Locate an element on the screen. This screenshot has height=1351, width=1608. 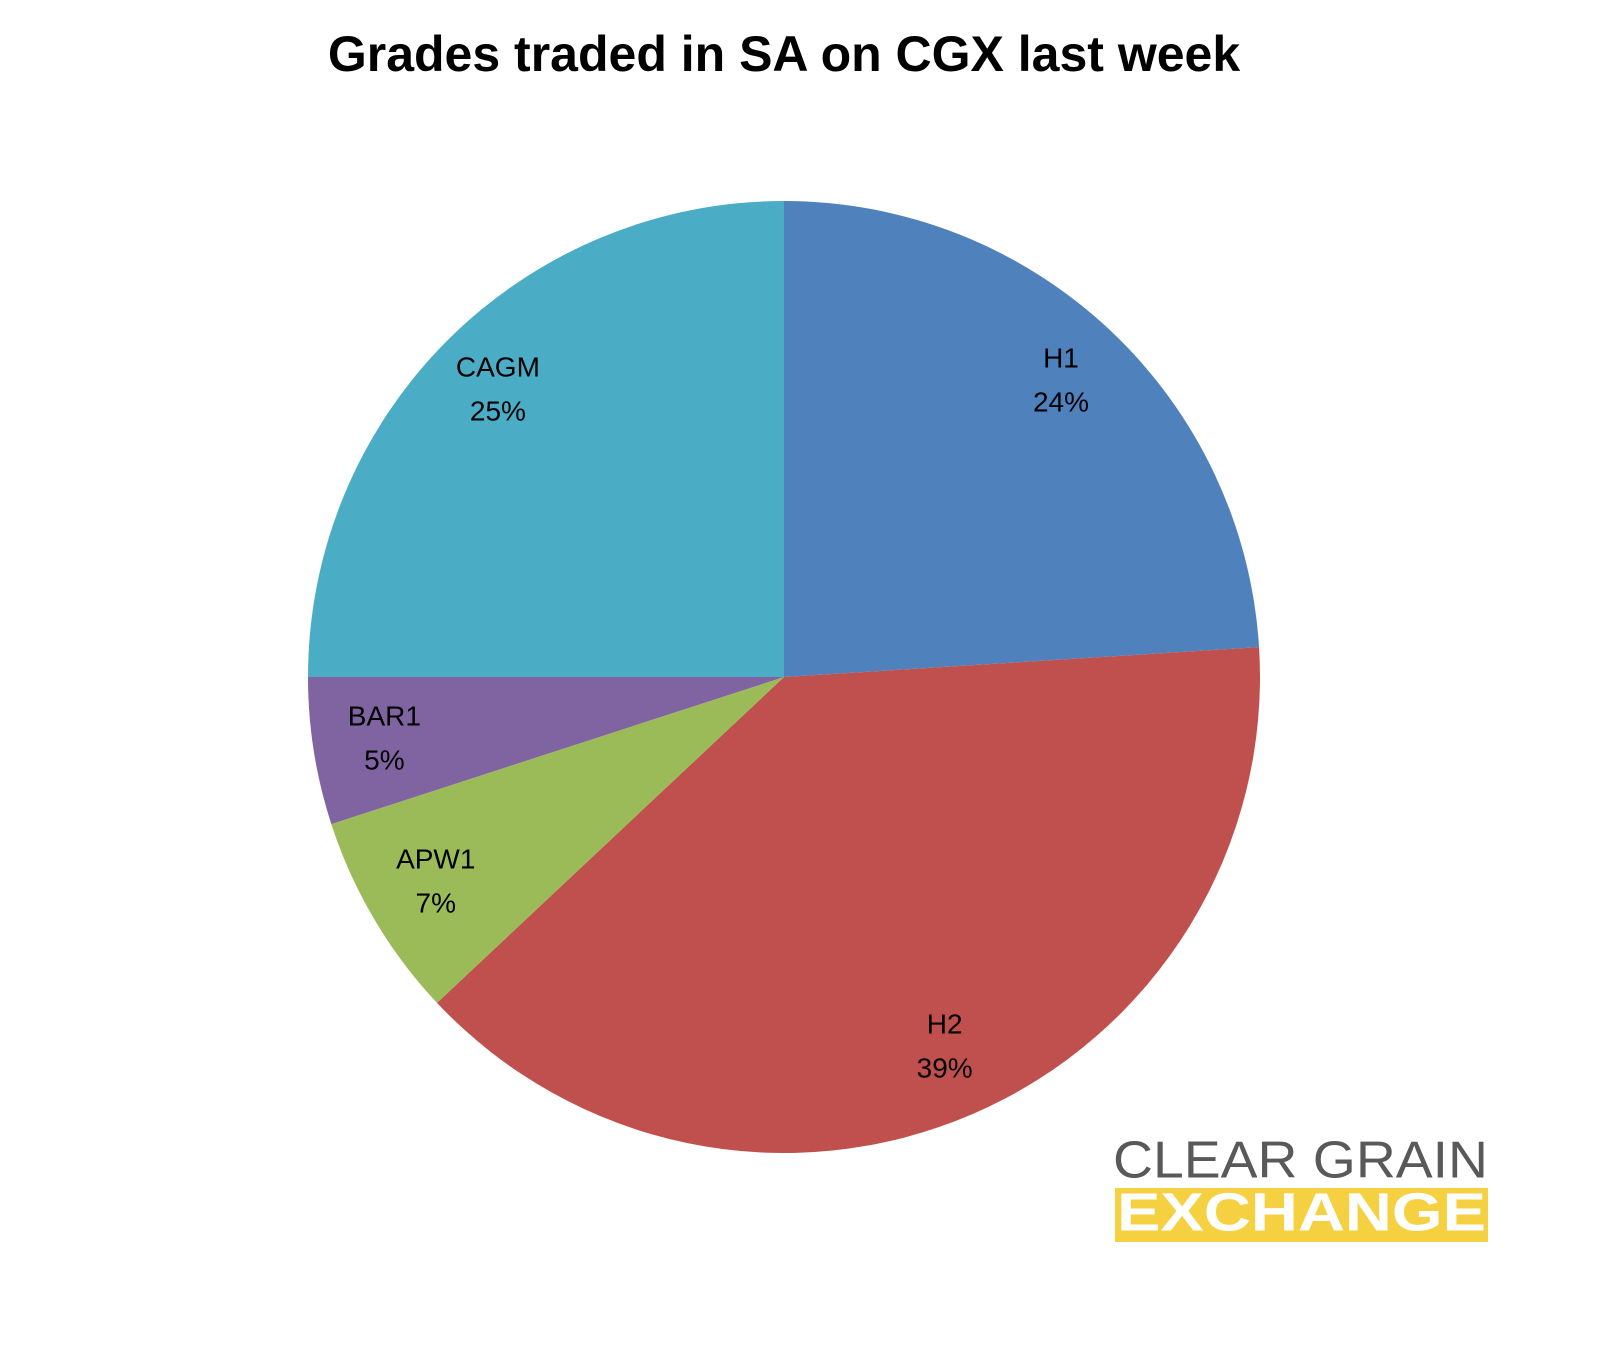
value-label: 24% is located at coordinates (1061, 401).